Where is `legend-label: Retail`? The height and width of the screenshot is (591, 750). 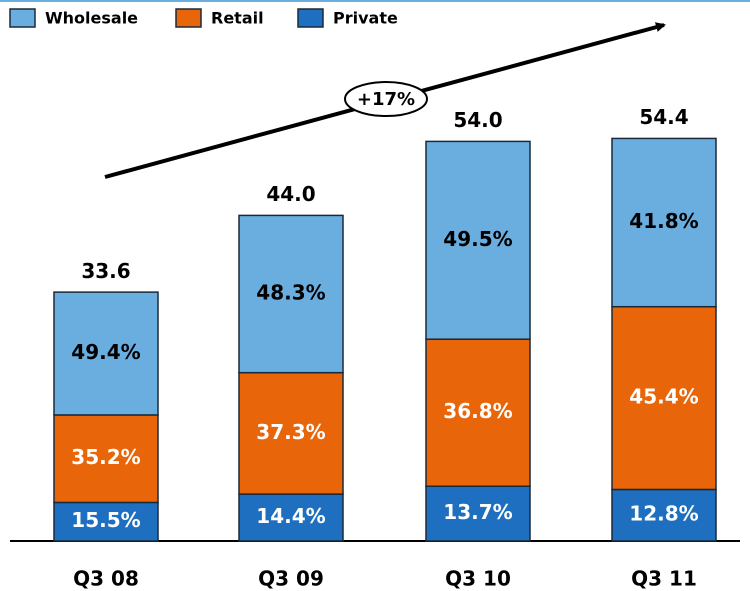 legend-label: Retail is located at coordinates (237, 18).